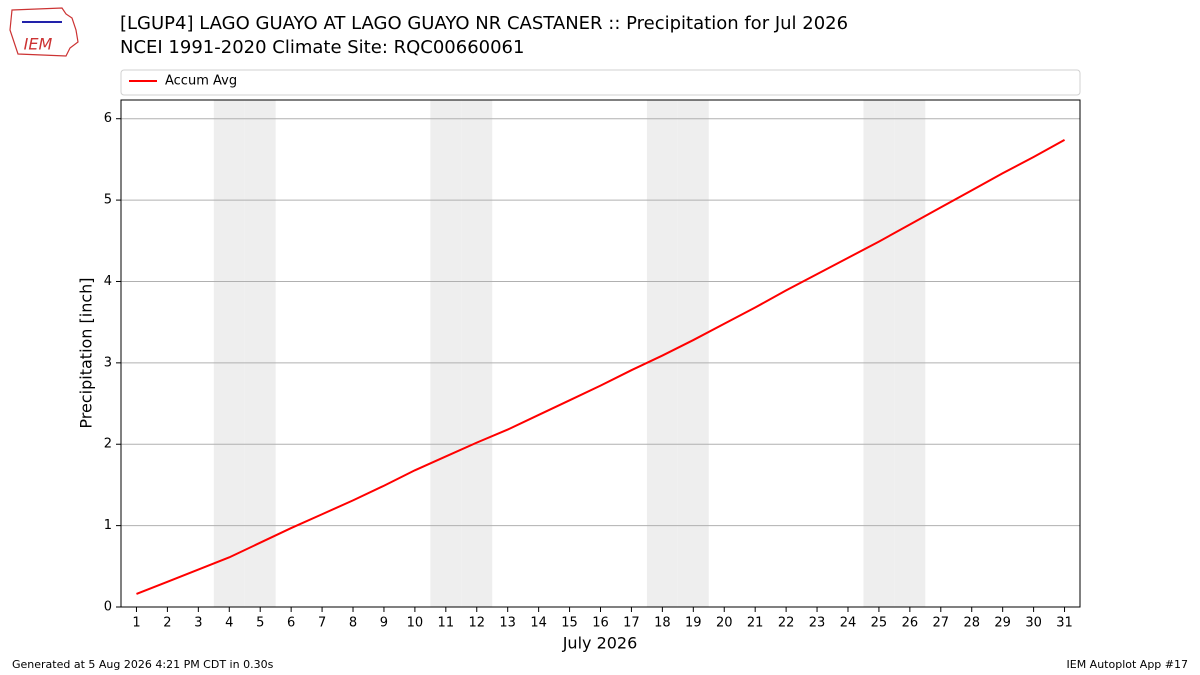 Image resolution: width=1200 pixels, height=675 pixels. I want to click on x-tick-label: 17, so click(631, 623).